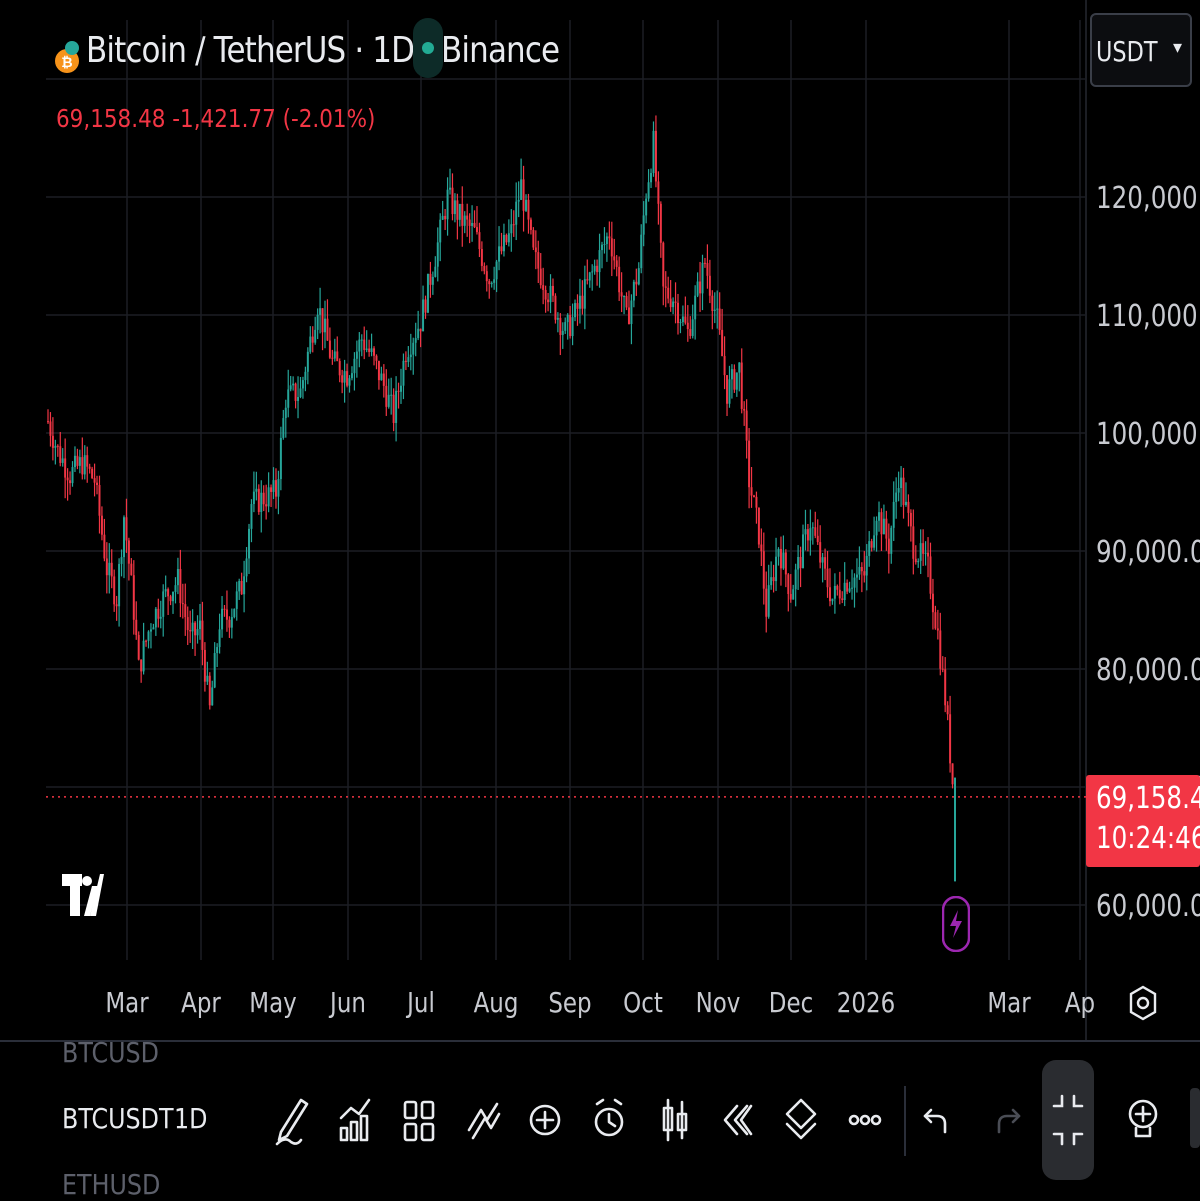 The width and height of the screenshot is (1200, 1201). I want to click on time-axis-label: Ap, so click(1080, 1003).